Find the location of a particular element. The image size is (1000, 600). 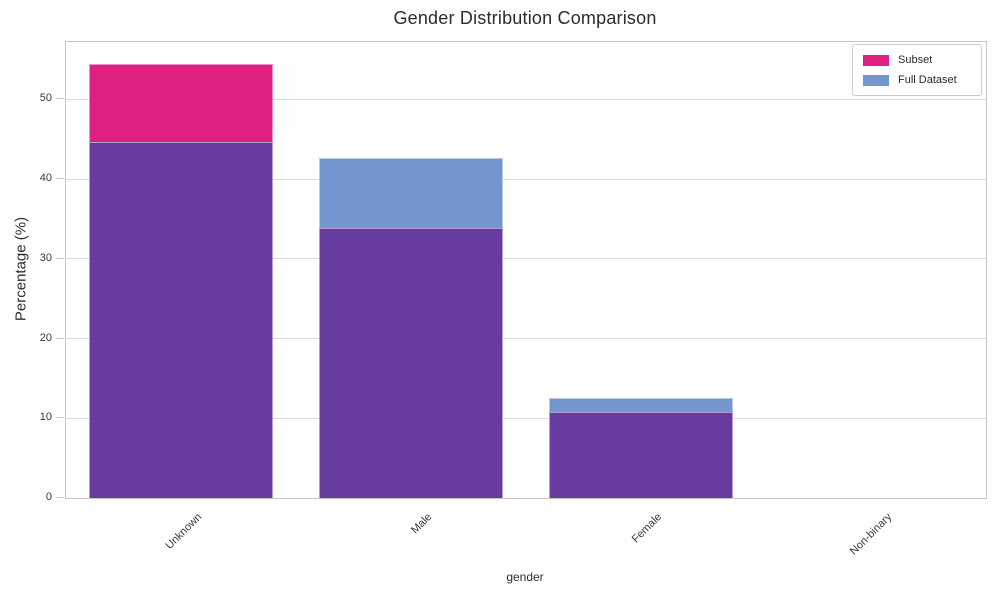

bar-male-overlap is located at coordinates (411, 362).